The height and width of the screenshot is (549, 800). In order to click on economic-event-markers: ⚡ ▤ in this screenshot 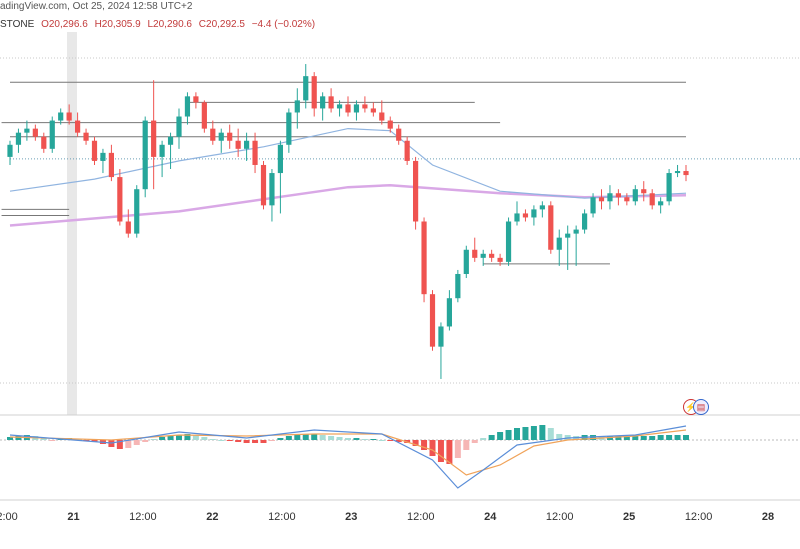, I will do `click(697, 407)`.